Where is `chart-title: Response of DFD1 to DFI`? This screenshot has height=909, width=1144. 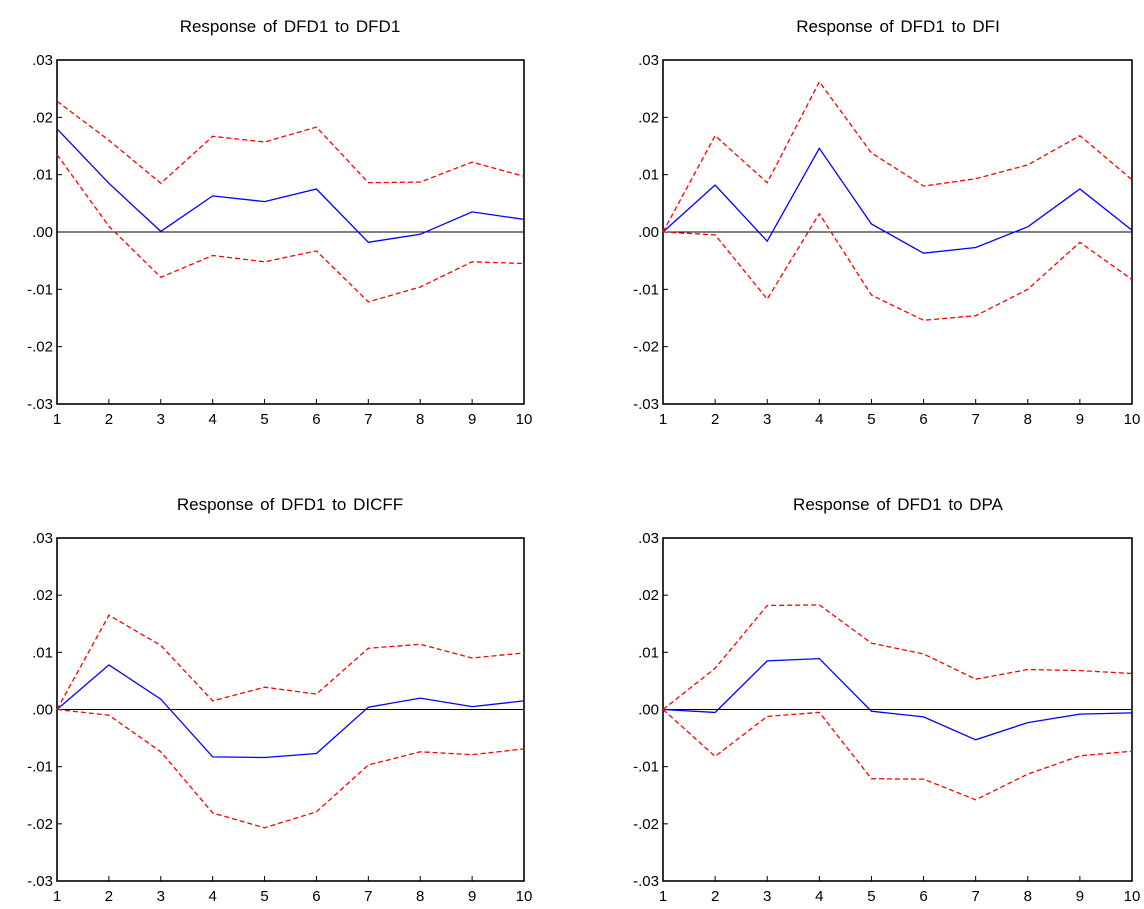 chart-title: Response of DFD1 to DFI is located at coordinates (898, 26).